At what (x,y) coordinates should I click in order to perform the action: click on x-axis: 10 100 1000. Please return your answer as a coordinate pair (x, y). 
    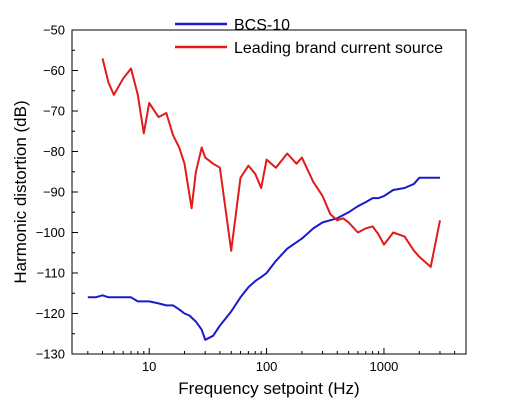
    Looking at the image, I should click on (277, 361).